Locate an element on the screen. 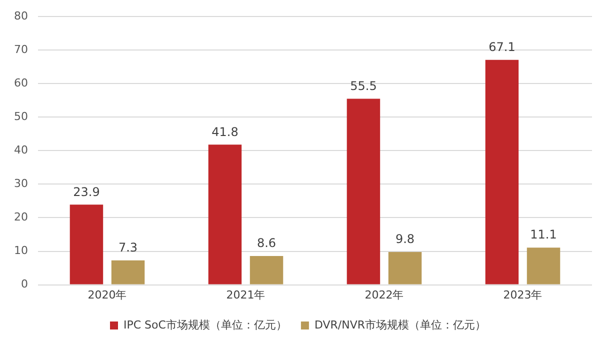  y-tick-label: 20 is located at coordinates (21, 217).